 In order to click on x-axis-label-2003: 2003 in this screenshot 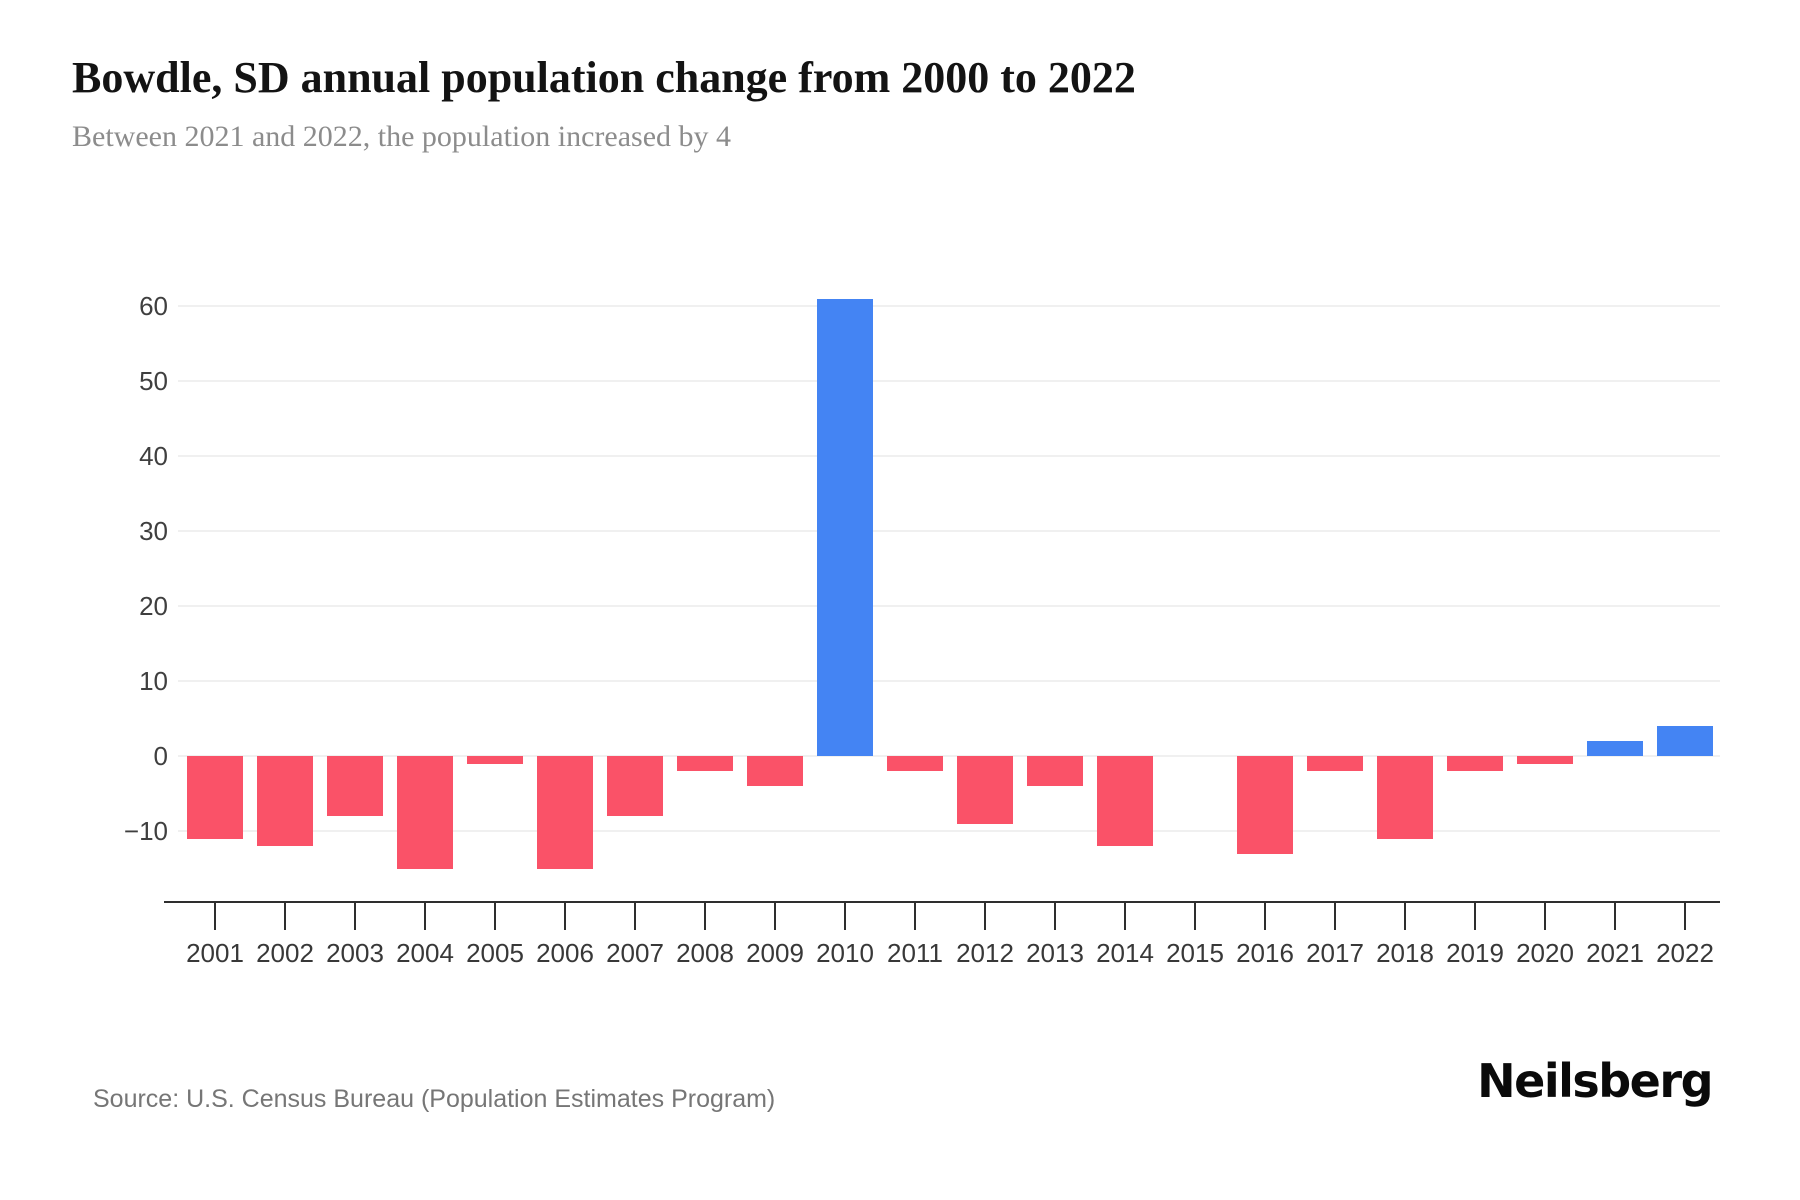, I will do `click(355, 953)`.